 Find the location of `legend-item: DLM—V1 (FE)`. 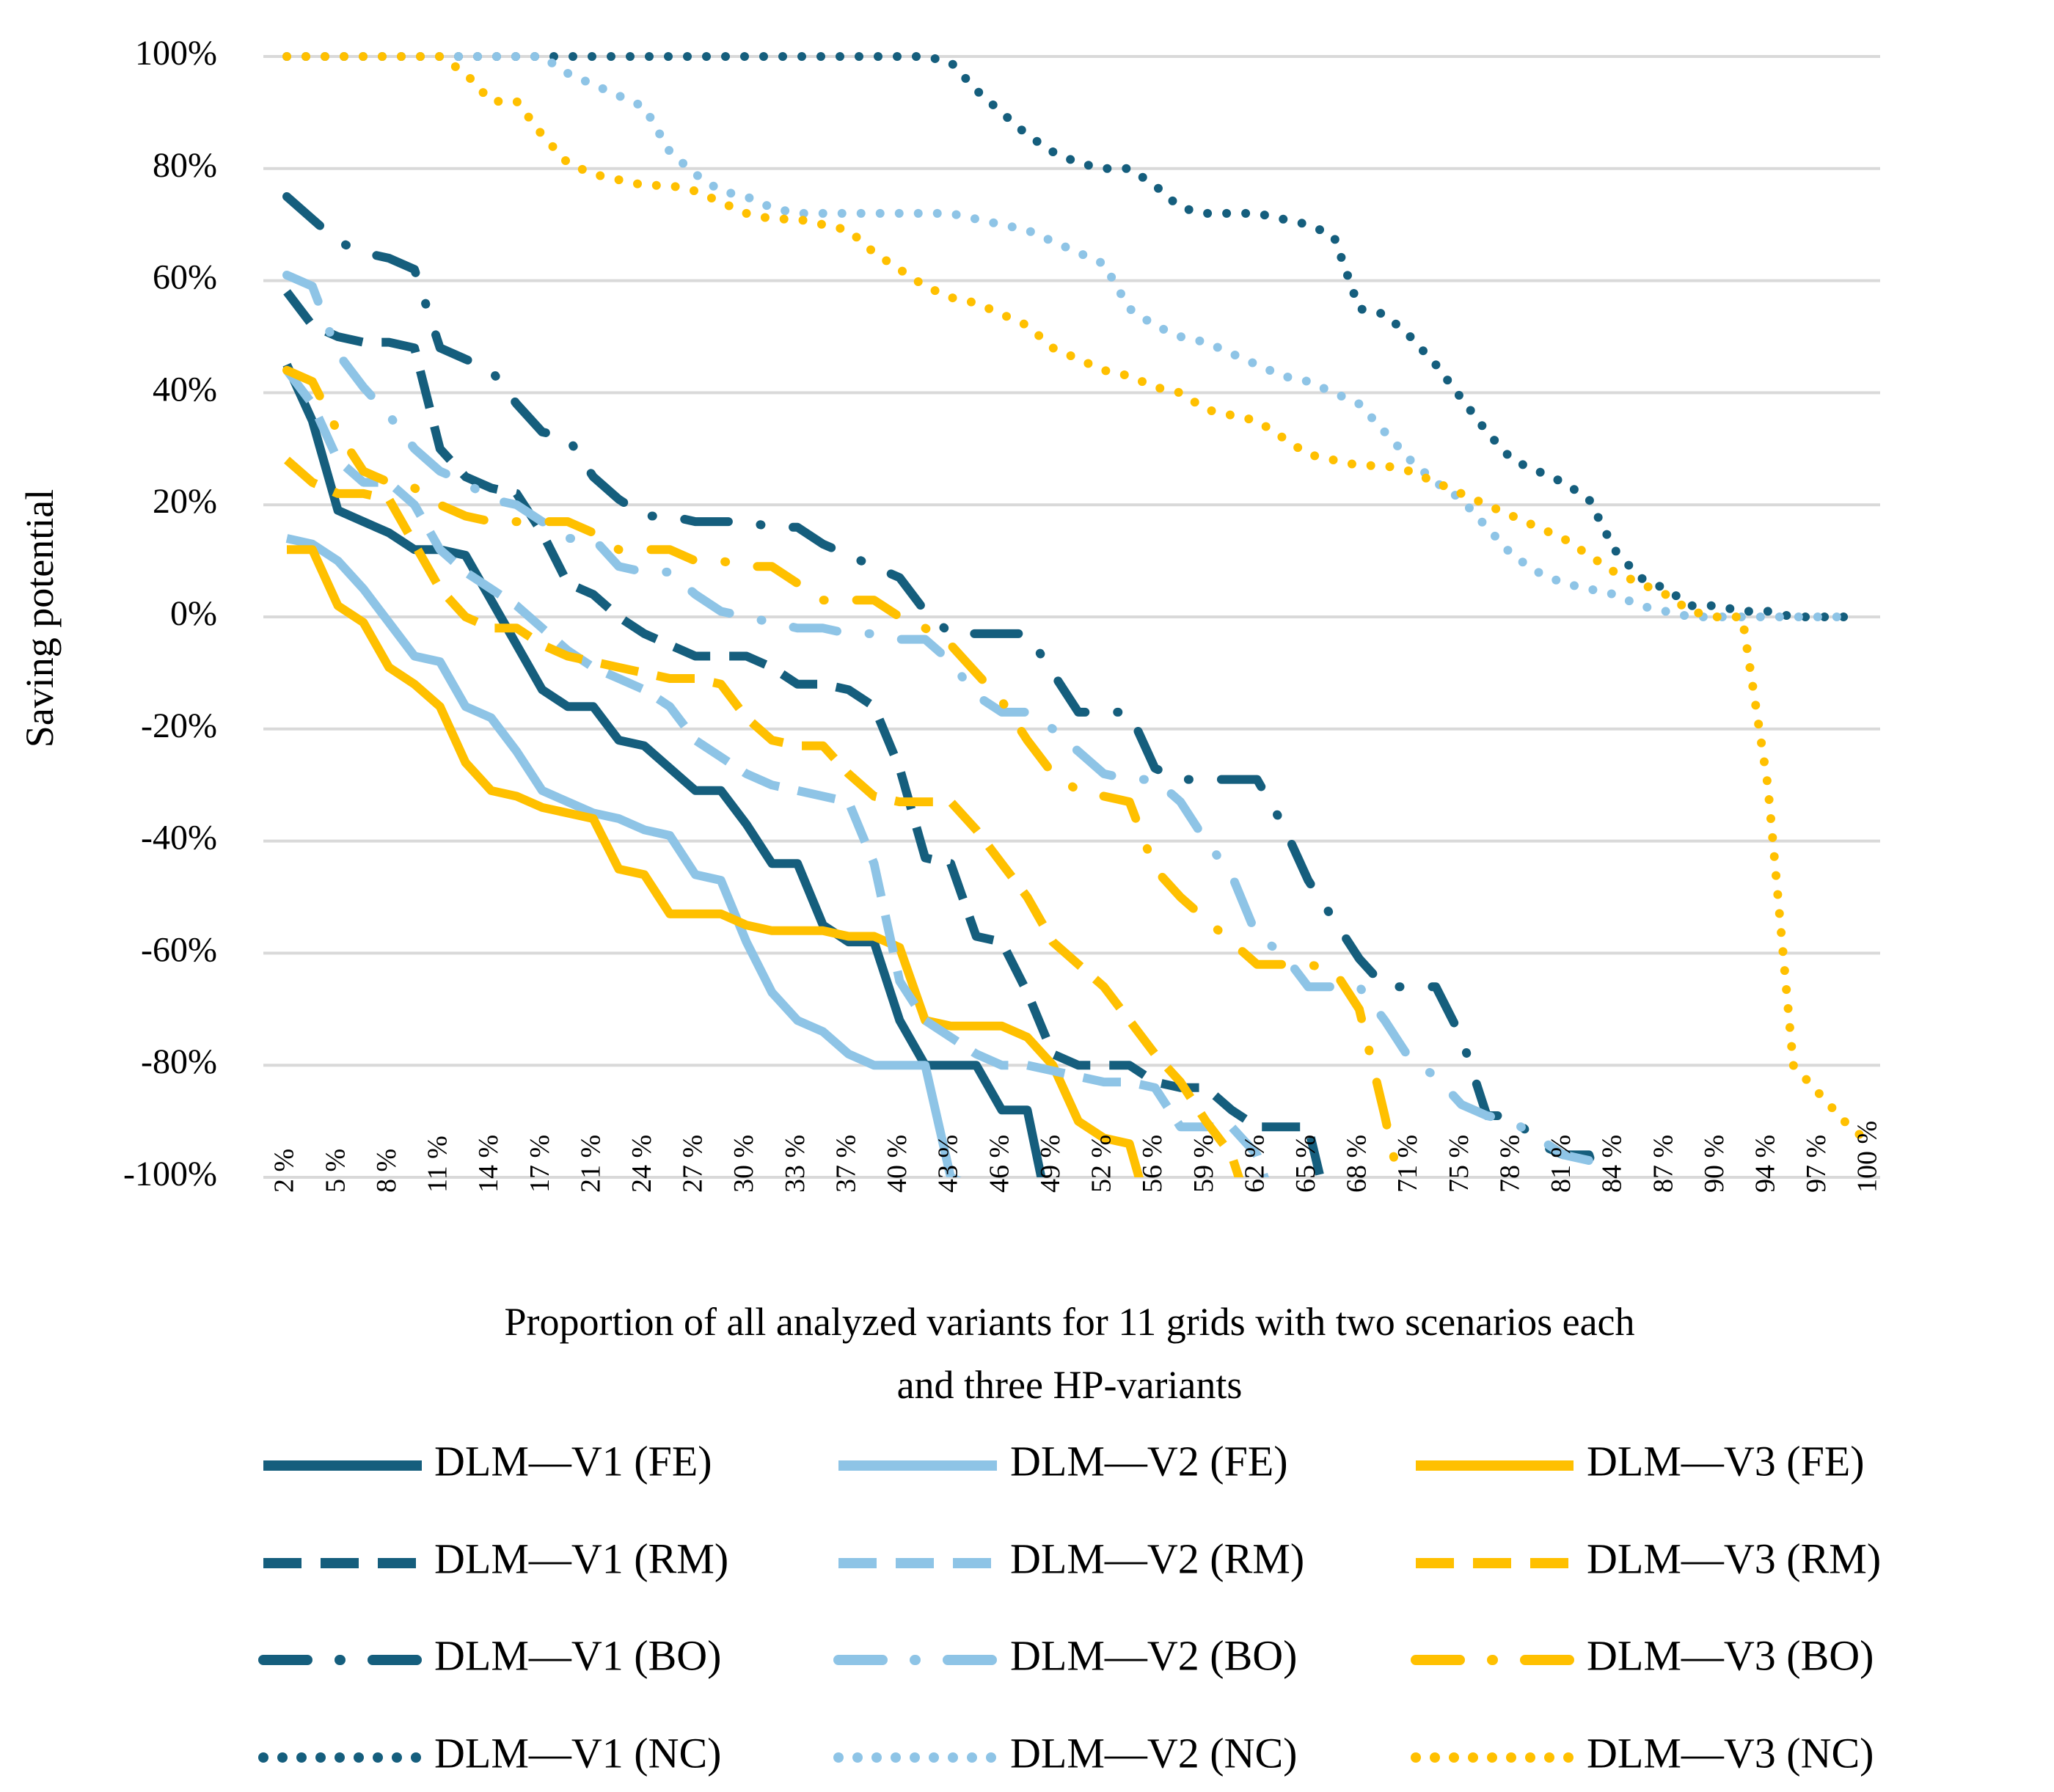

legend-item: DLM—V1 (FE) is located at coordinates (487, 1461).